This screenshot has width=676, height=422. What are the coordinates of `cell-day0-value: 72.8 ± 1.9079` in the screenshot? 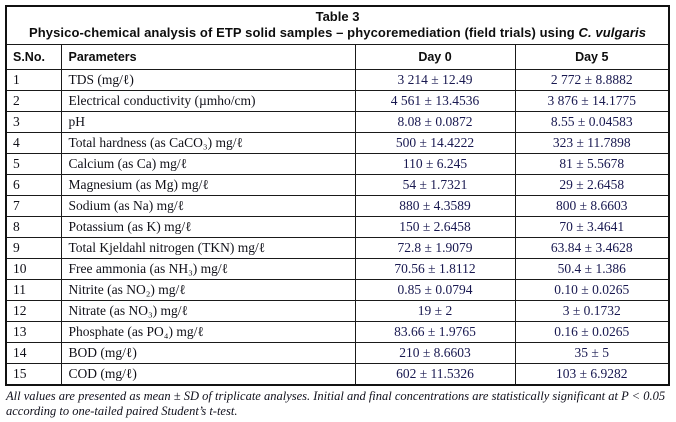 It's located at (435, 248).